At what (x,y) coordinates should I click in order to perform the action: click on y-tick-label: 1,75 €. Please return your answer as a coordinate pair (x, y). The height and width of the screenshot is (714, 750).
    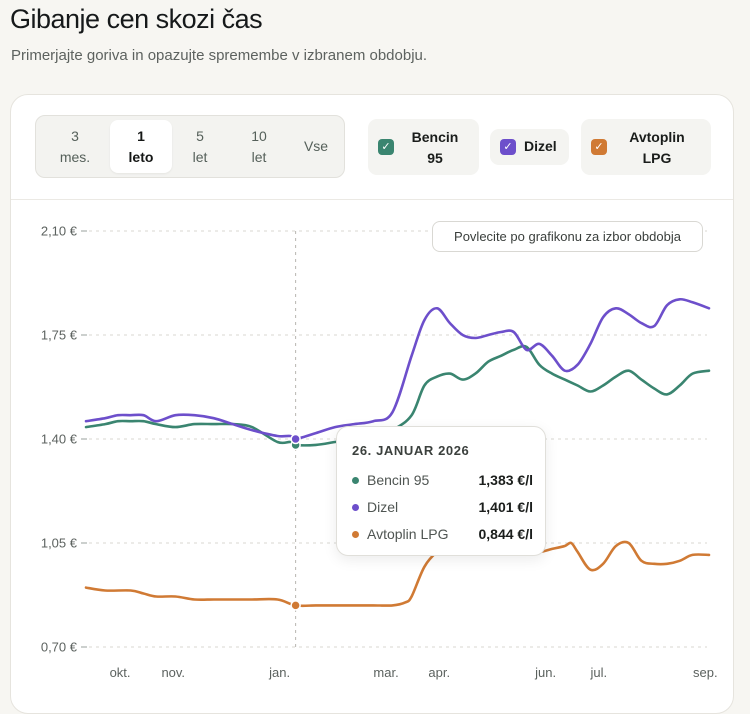
    Looking at the image, I should click on (59, 335).